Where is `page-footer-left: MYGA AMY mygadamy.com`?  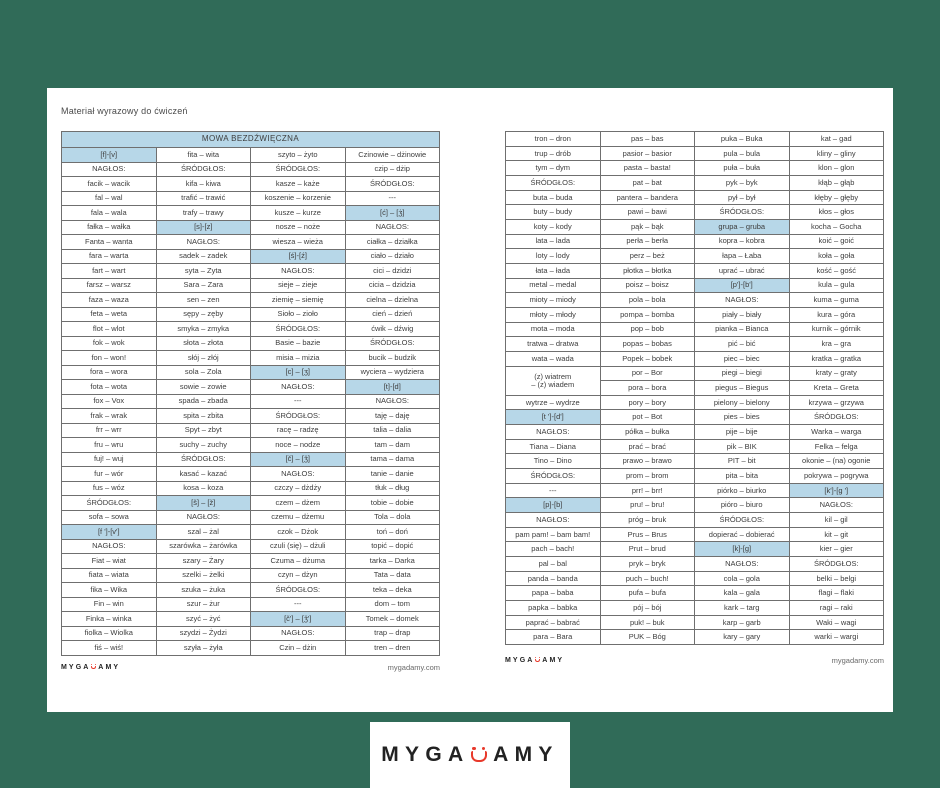 page-footer-left: MYGA AMY mygadamy.com is located at coordinates (250, 667).